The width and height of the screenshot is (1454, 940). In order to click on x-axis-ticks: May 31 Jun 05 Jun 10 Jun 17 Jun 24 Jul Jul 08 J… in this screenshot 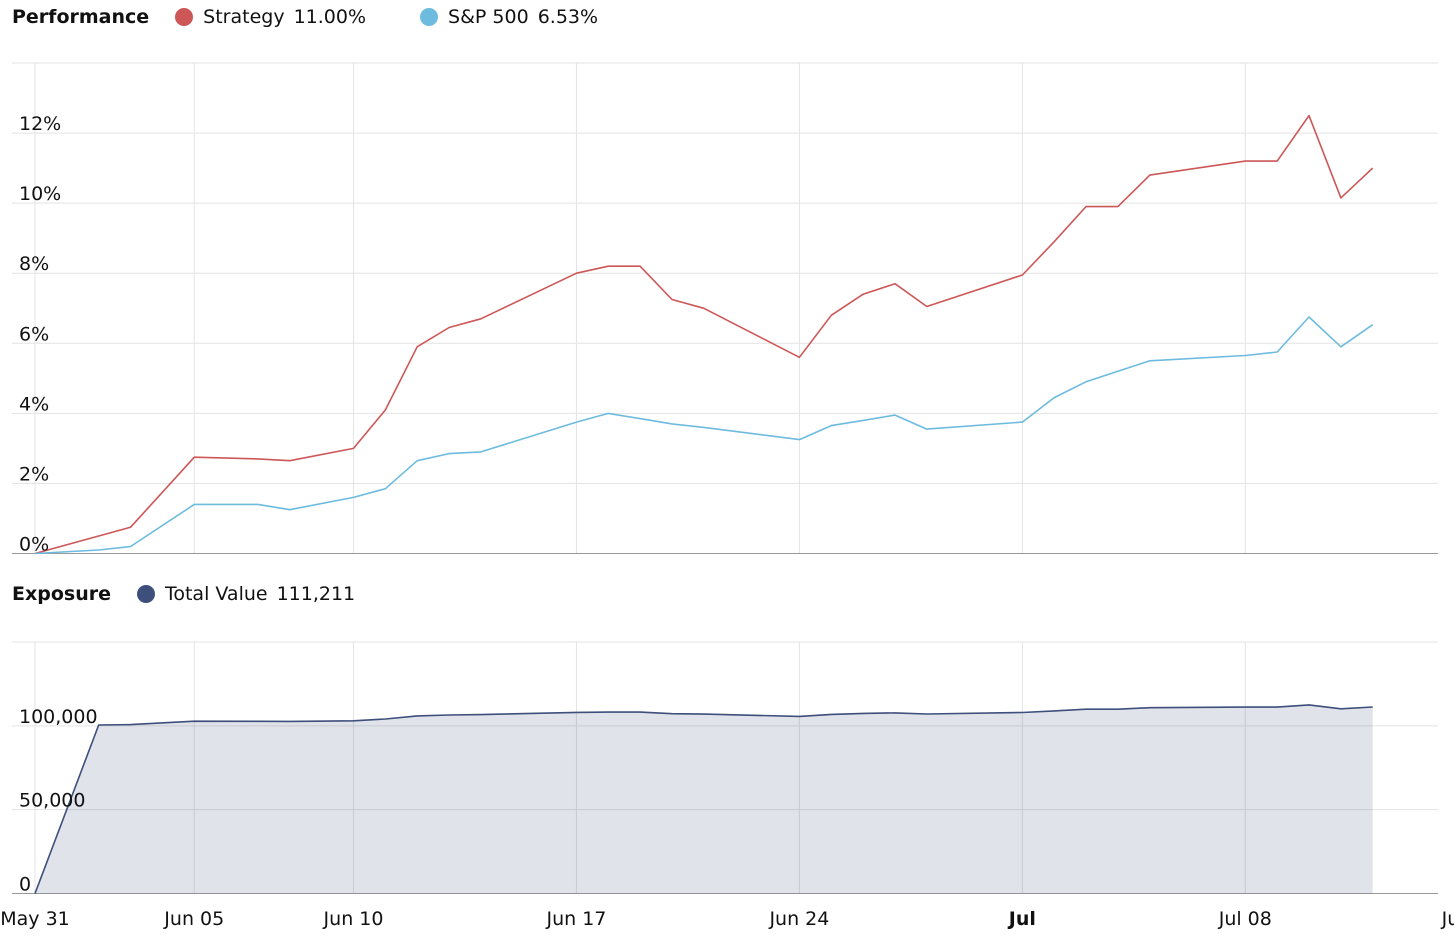, I will do `click(727, 919)`.